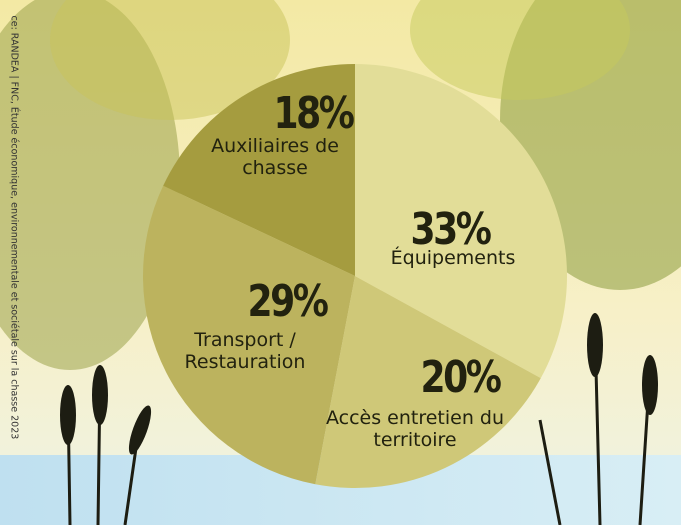  I want to click on category-label: Accès entretien du territoire, so click(415, 429).